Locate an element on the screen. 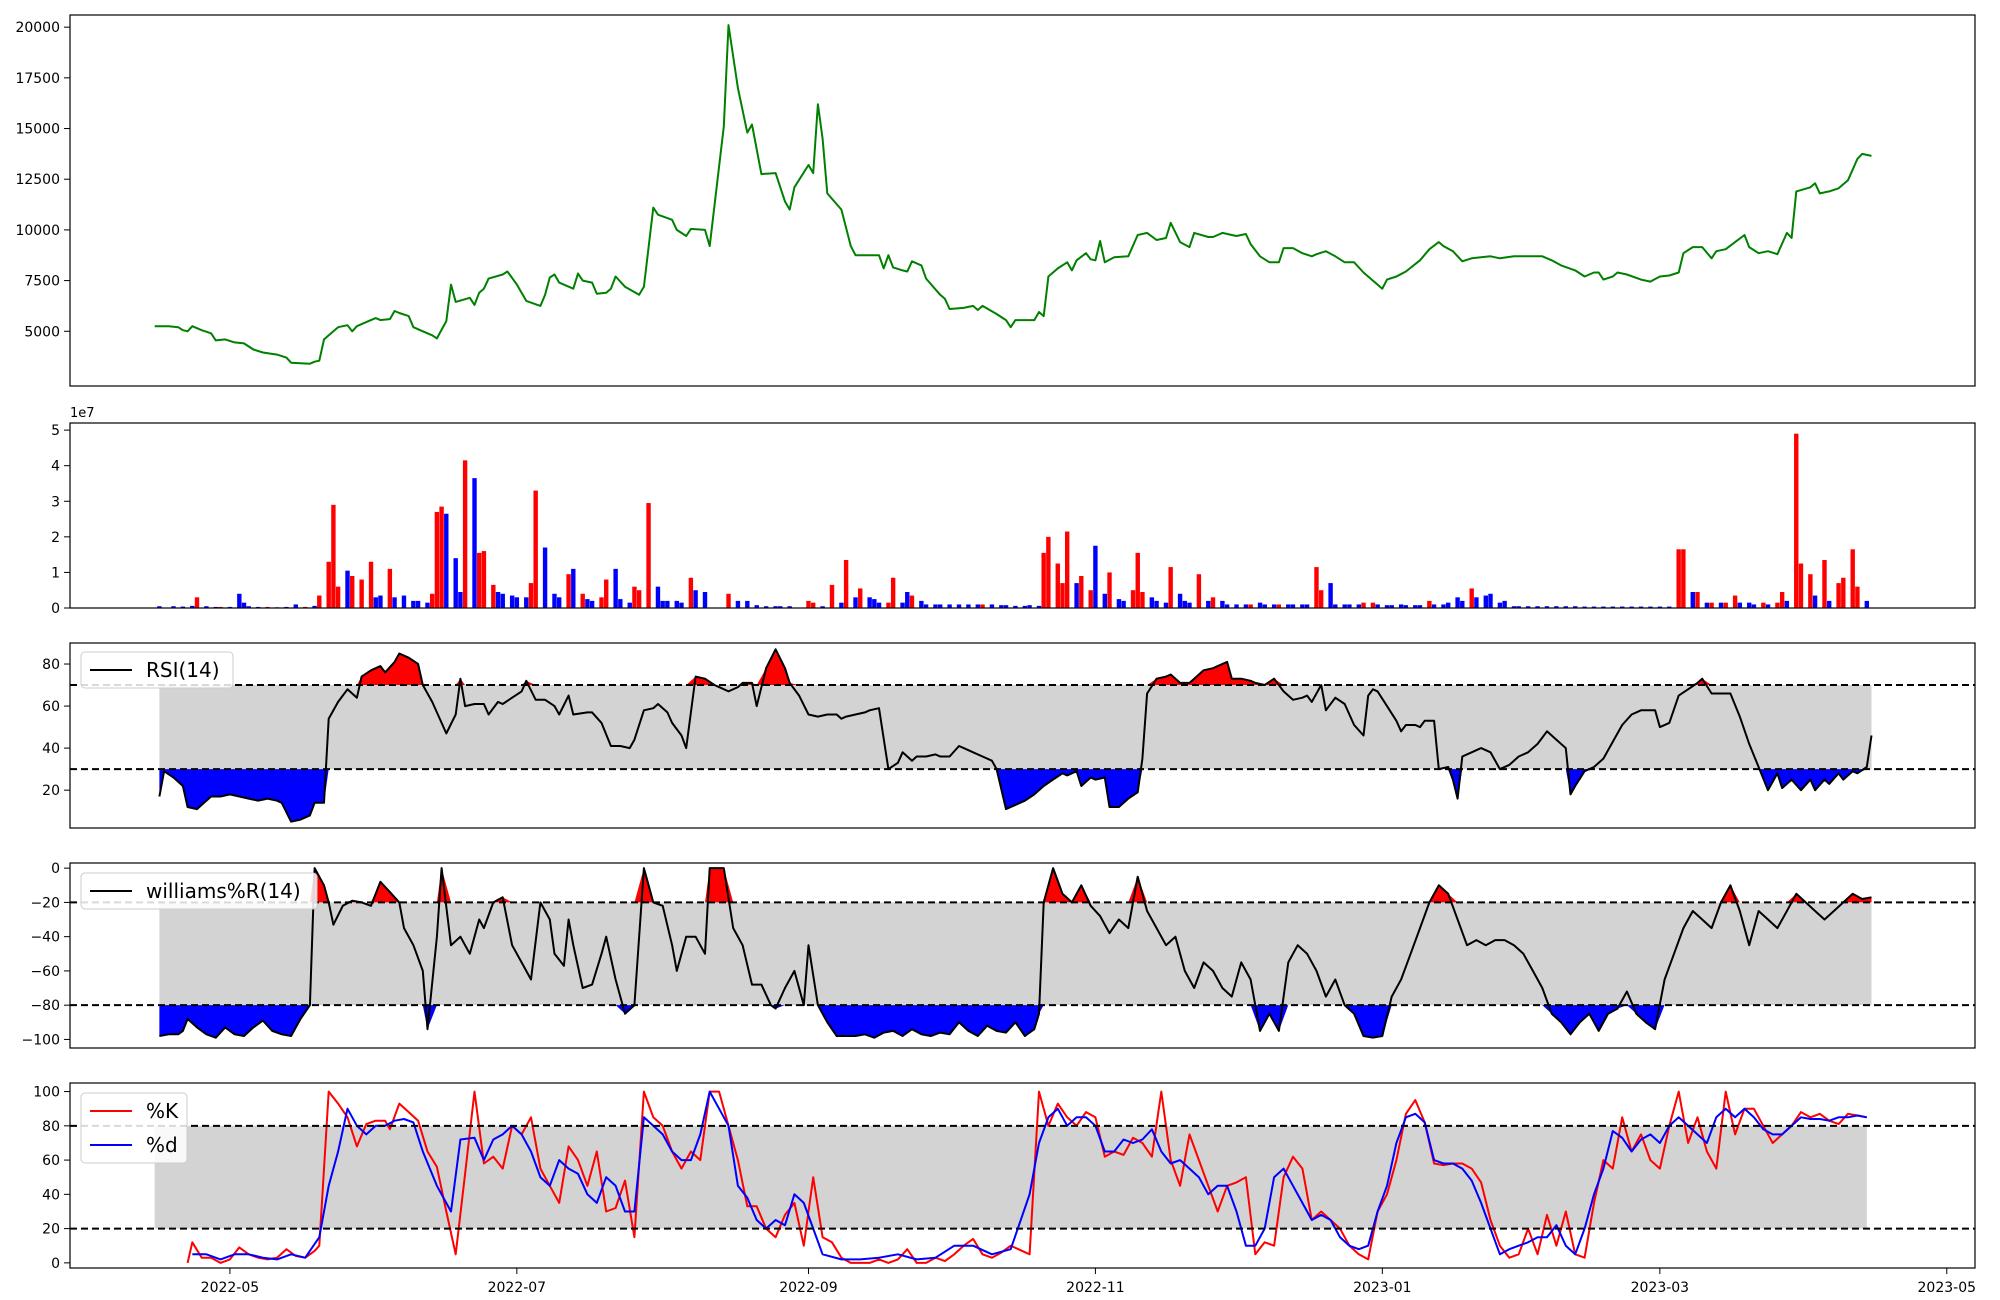  y-tick-label: 4 is located at coordinates (55, 467).